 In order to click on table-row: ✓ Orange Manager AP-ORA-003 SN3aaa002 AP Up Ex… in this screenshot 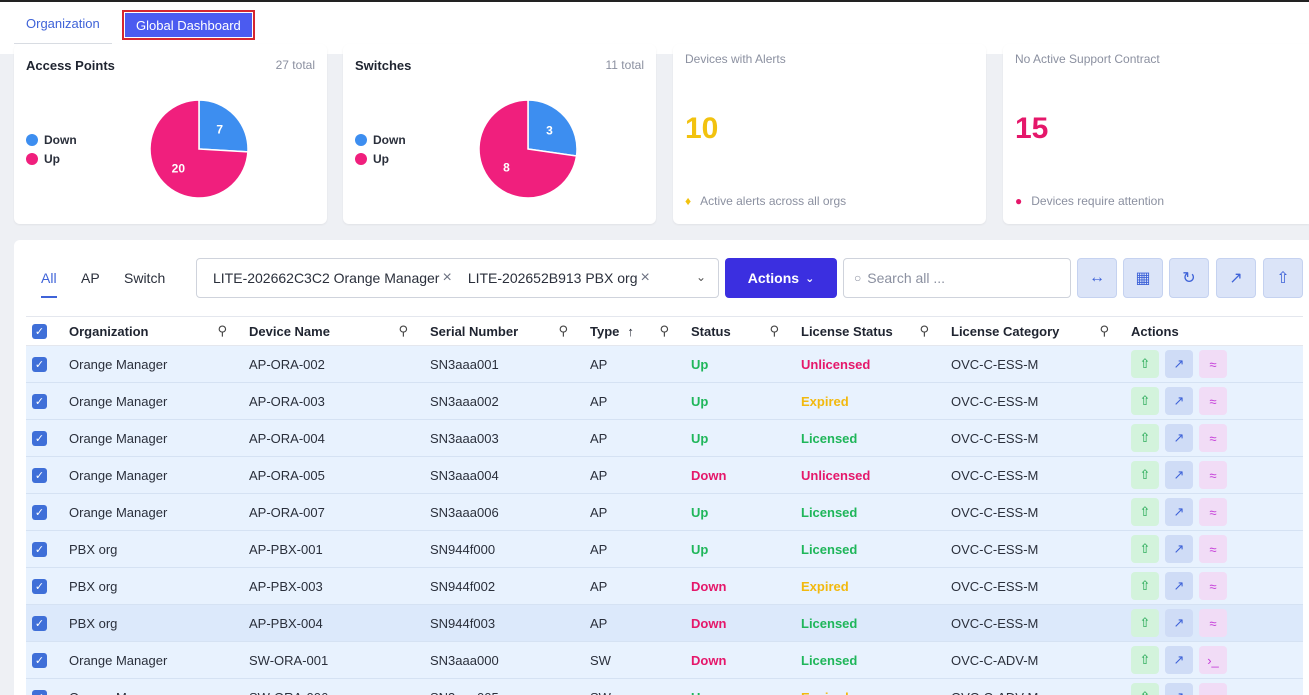, I will do `click(664, 401)`.